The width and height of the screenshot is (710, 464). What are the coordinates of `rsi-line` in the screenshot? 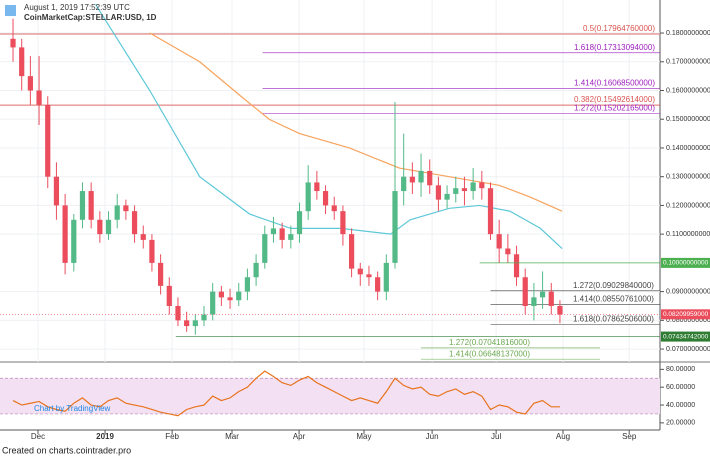 It's located at (286, 393).